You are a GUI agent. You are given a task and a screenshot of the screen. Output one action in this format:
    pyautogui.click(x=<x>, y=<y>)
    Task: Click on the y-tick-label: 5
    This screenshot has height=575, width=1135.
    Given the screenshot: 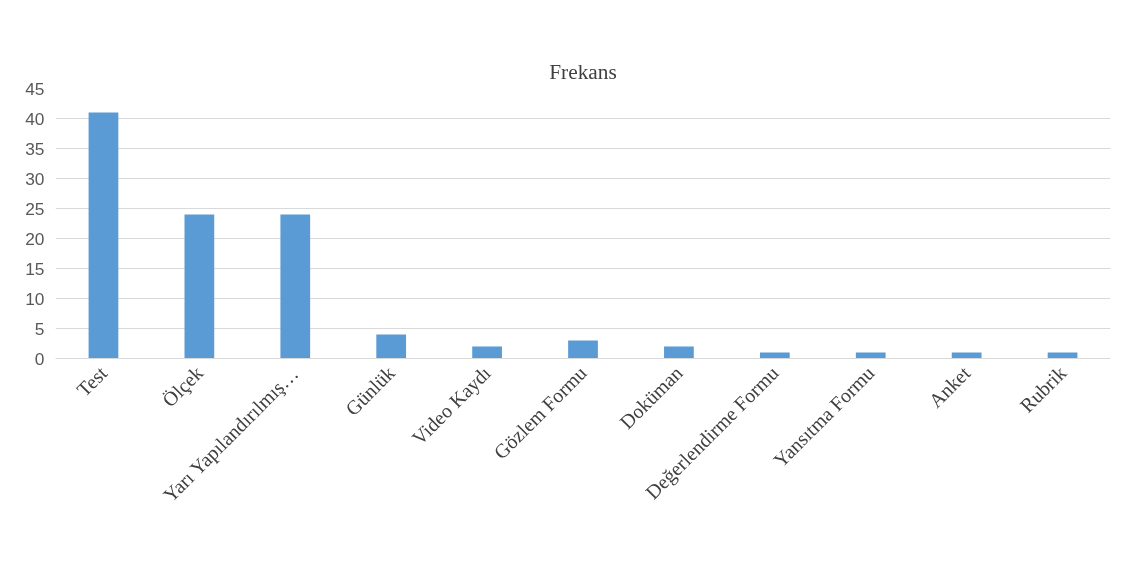 What is the action you would take?
    pyautogui.click(x=39, y=328)
    